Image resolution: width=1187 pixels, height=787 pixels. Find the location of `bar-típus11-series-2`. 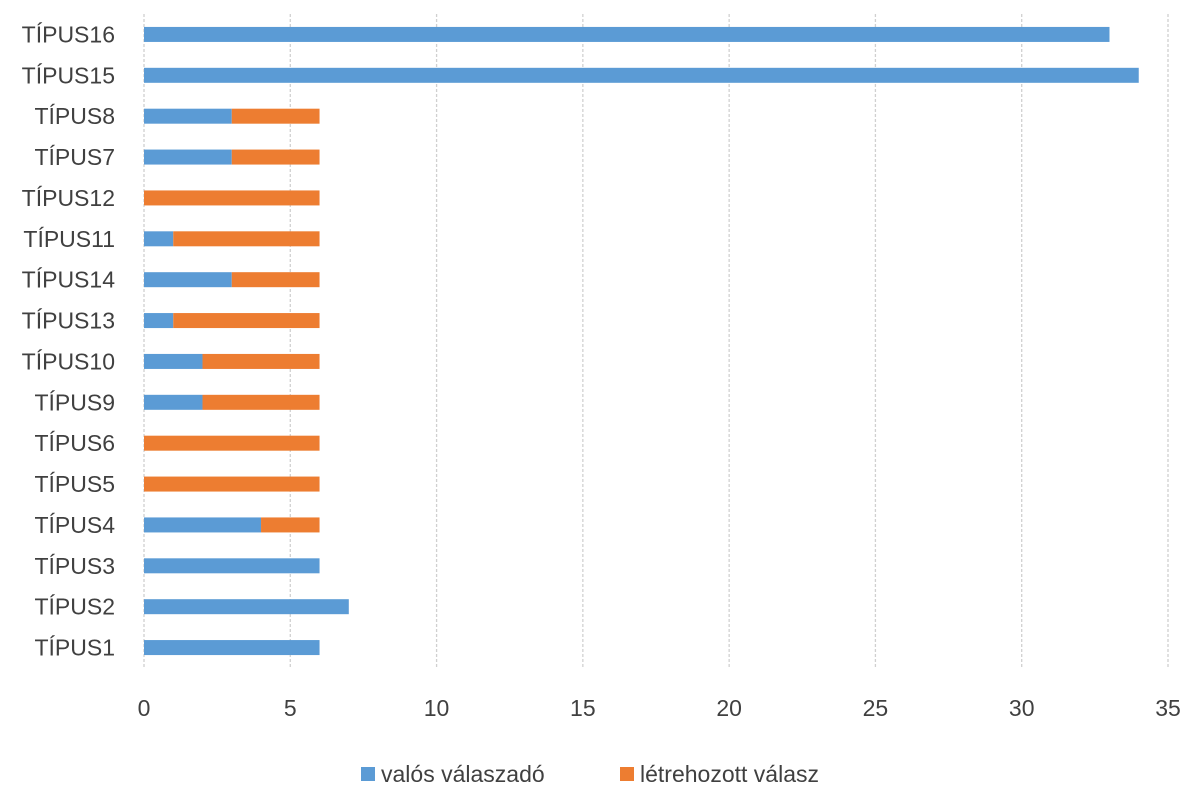

bar-típus11-series-2 is located at coordinates (246, 239).